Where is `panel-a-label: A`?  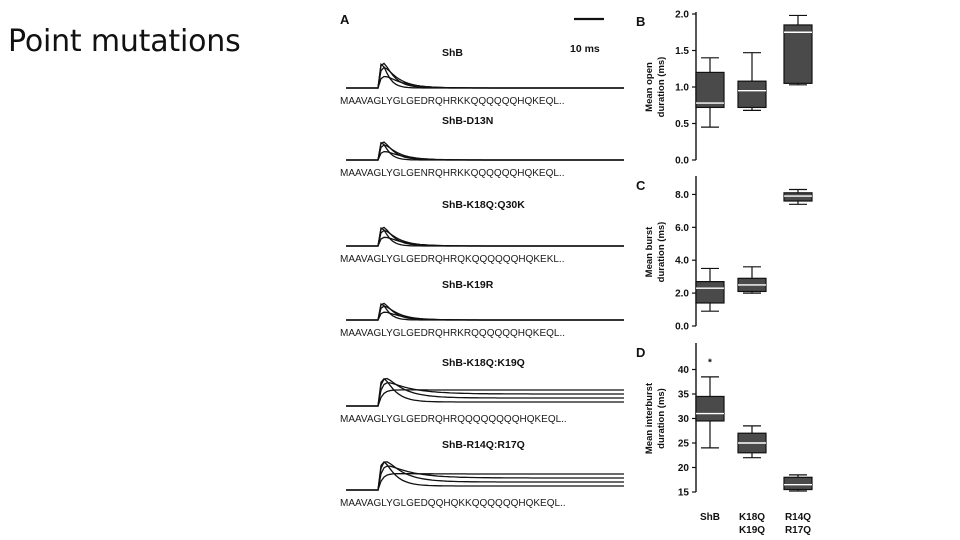
panel-a-label: A is located at coordinates (345, 19).